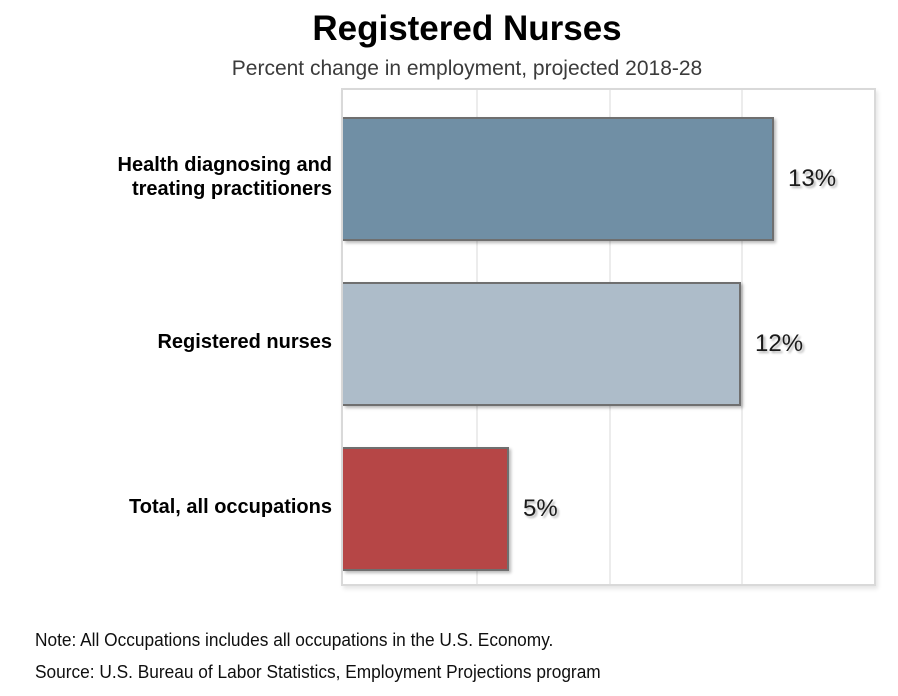 Image resolution: width=898 pixels, height=696 pixels. Describe the element at coordinates (742, 337) in the screenshot. I see `gridline-12pct` at that location.